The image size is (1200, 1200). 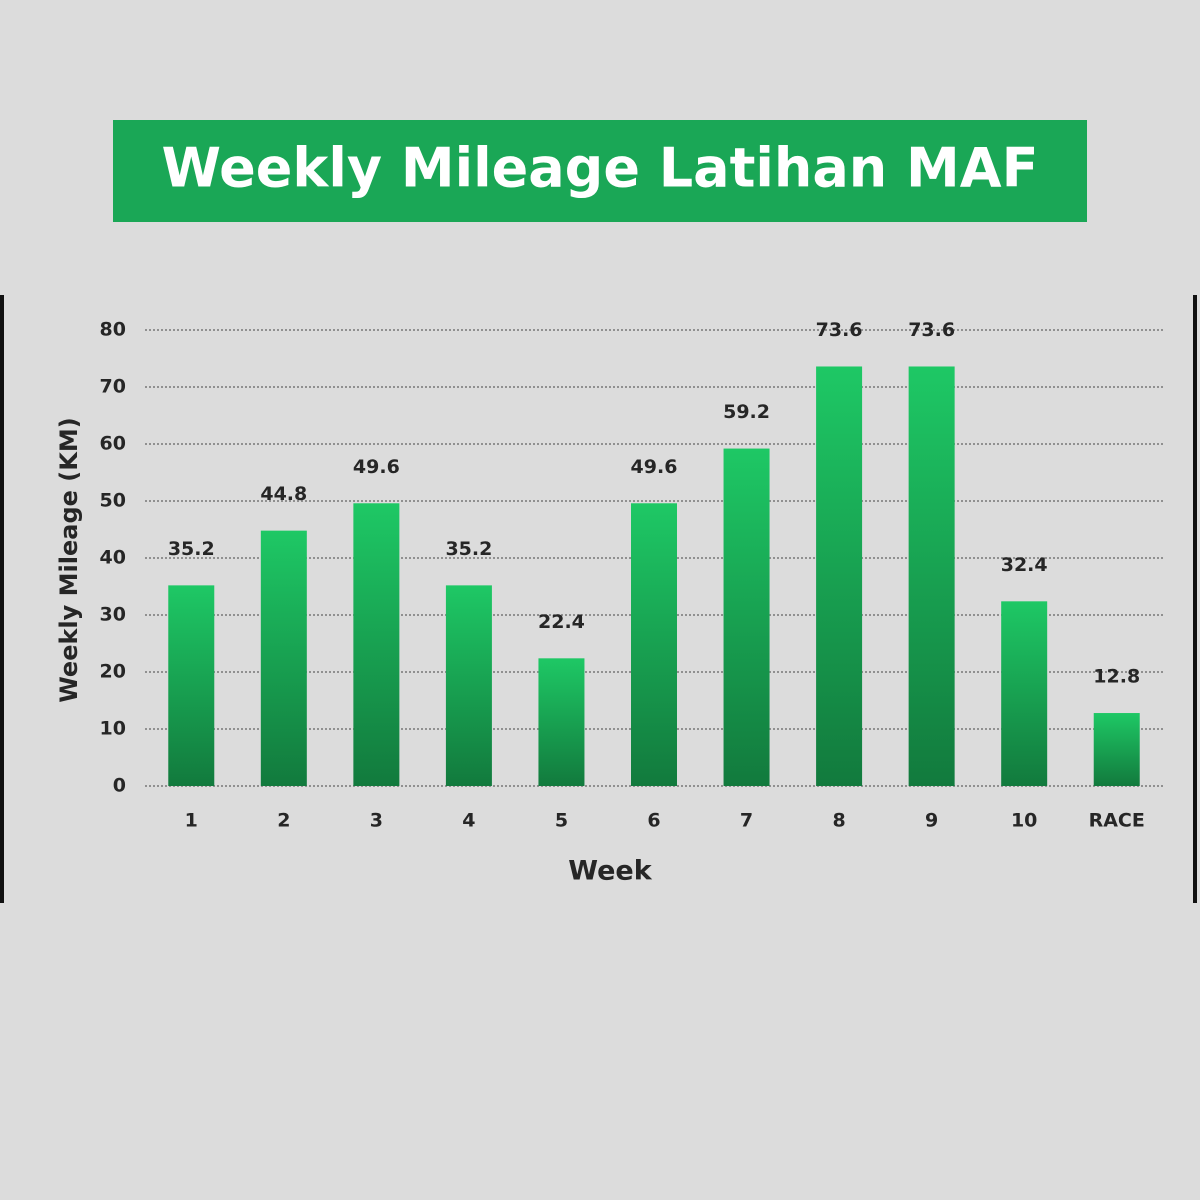 I want to click on x-tick-label: 10, so click(x=1024, y=821).